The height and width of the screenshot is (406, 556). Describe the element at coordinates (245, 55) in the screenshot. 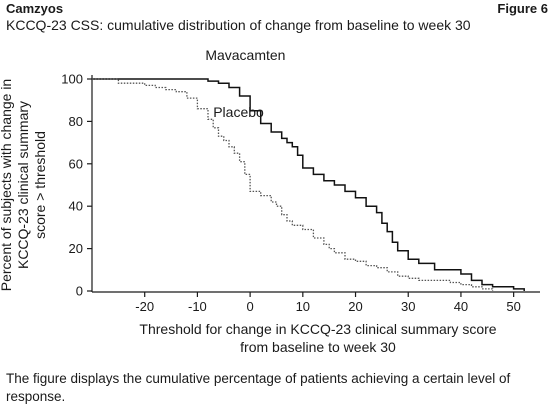

I see `series-label: Mavacamten` at that location.